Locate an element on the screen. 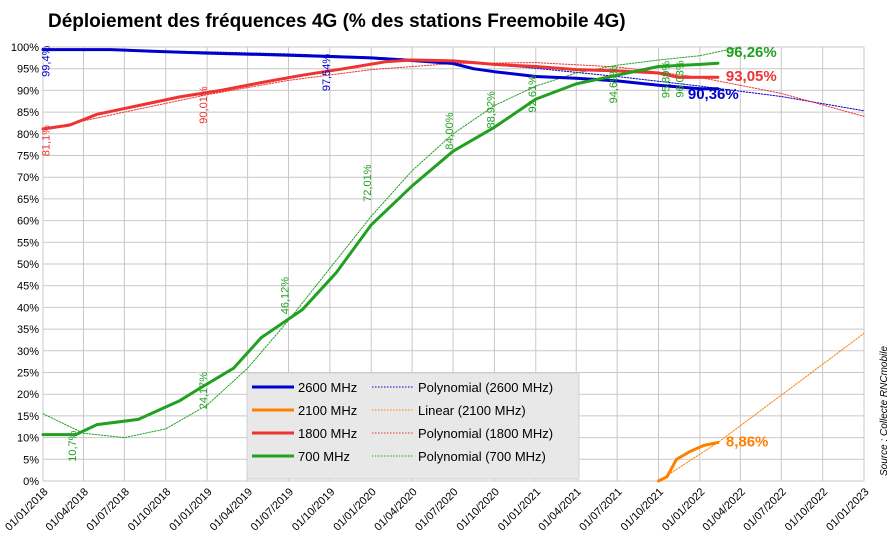 The height and width of the screenshot is (559, 894). data-label: 96,03% is located at coordinates (680, 79).